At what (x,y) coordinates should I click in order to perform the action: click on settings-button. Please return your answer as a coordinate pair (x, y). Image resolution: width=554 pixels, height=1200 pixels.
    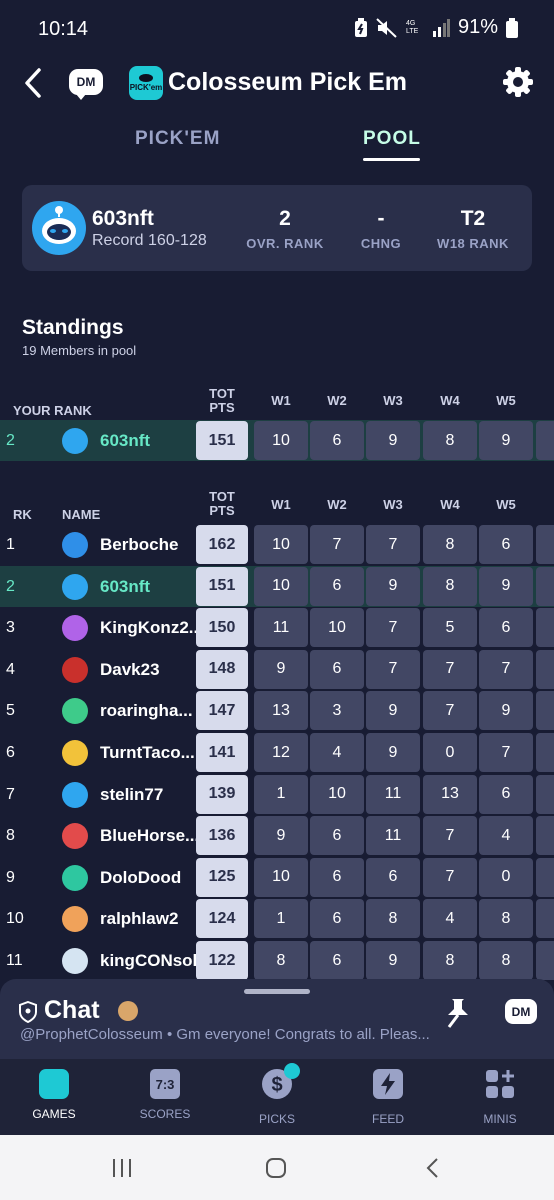
    Looking at the image, I should click on (518, 82).